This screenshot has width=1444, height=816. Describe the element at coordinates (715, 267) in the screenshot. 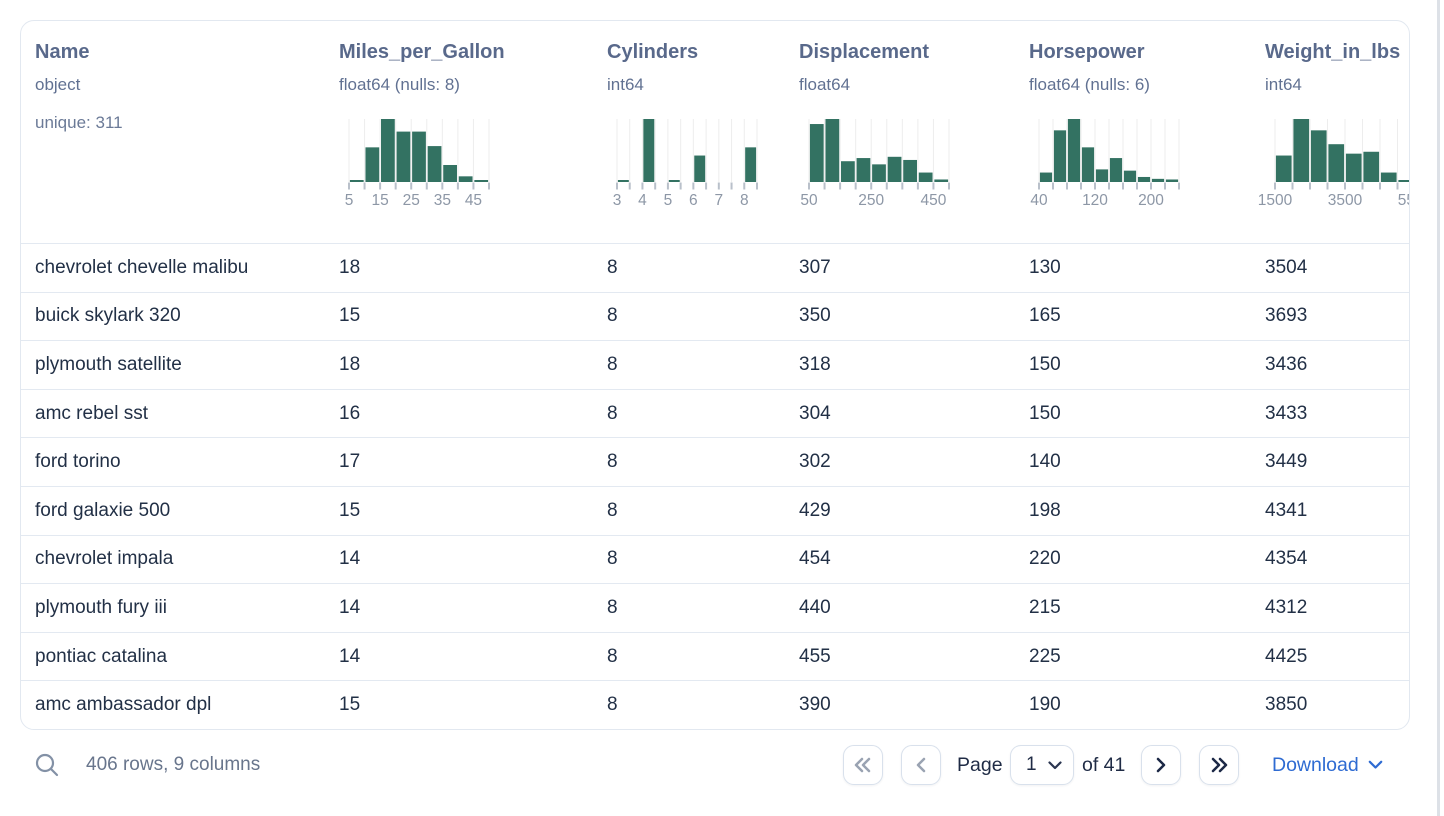

I see `table-row: chevrolet chevelle malibu 18 8 307 130 3504` at that location.